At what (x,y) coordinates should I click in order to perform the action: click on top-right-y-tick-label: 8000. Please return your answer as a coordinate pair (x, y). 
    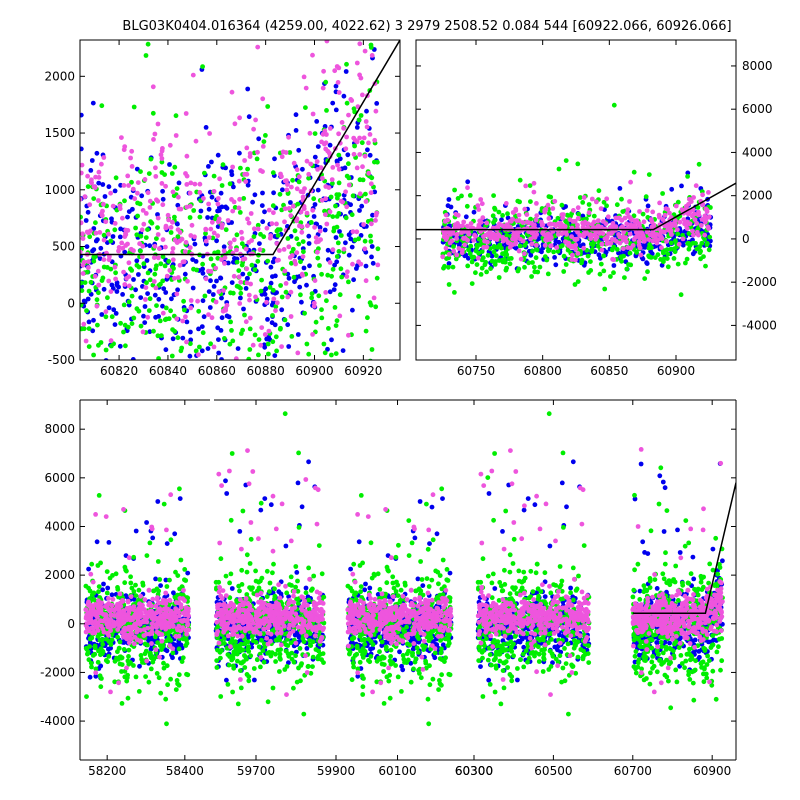
    Looking at the image, I should click on (757, 66).